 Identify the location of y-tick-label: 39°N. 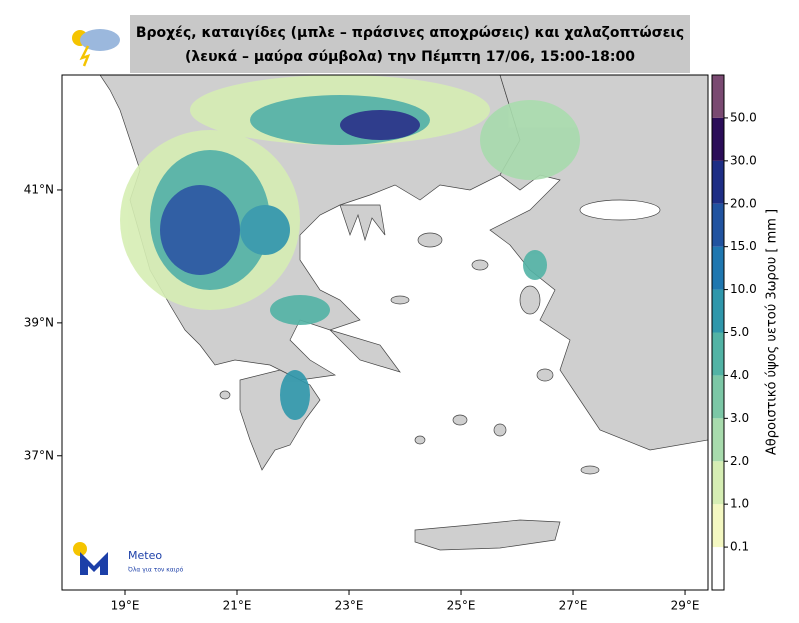
(39, 322).